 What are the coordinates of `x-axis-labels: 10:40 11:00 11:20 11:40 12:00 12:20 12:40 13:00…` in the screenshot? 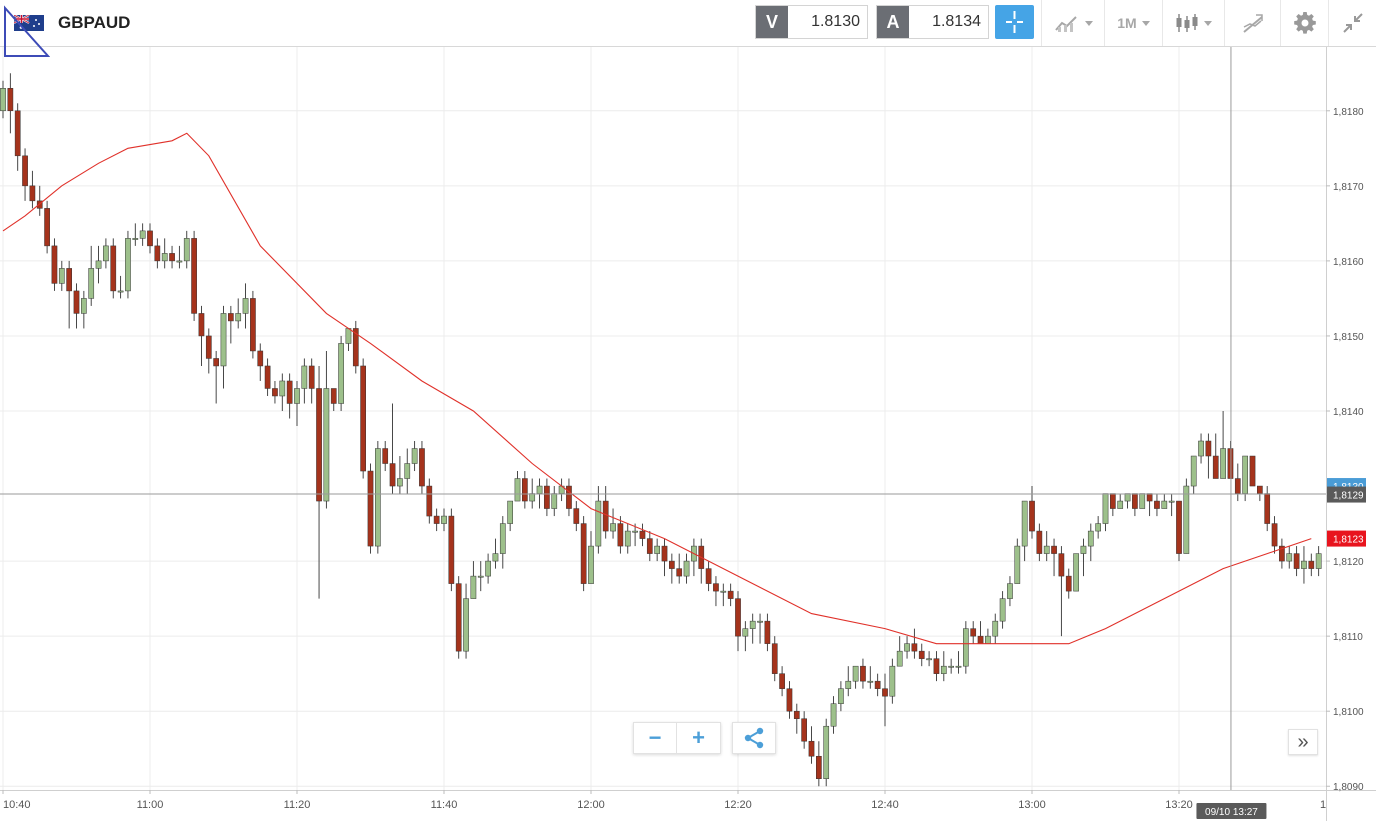 It's located at (664, 800).